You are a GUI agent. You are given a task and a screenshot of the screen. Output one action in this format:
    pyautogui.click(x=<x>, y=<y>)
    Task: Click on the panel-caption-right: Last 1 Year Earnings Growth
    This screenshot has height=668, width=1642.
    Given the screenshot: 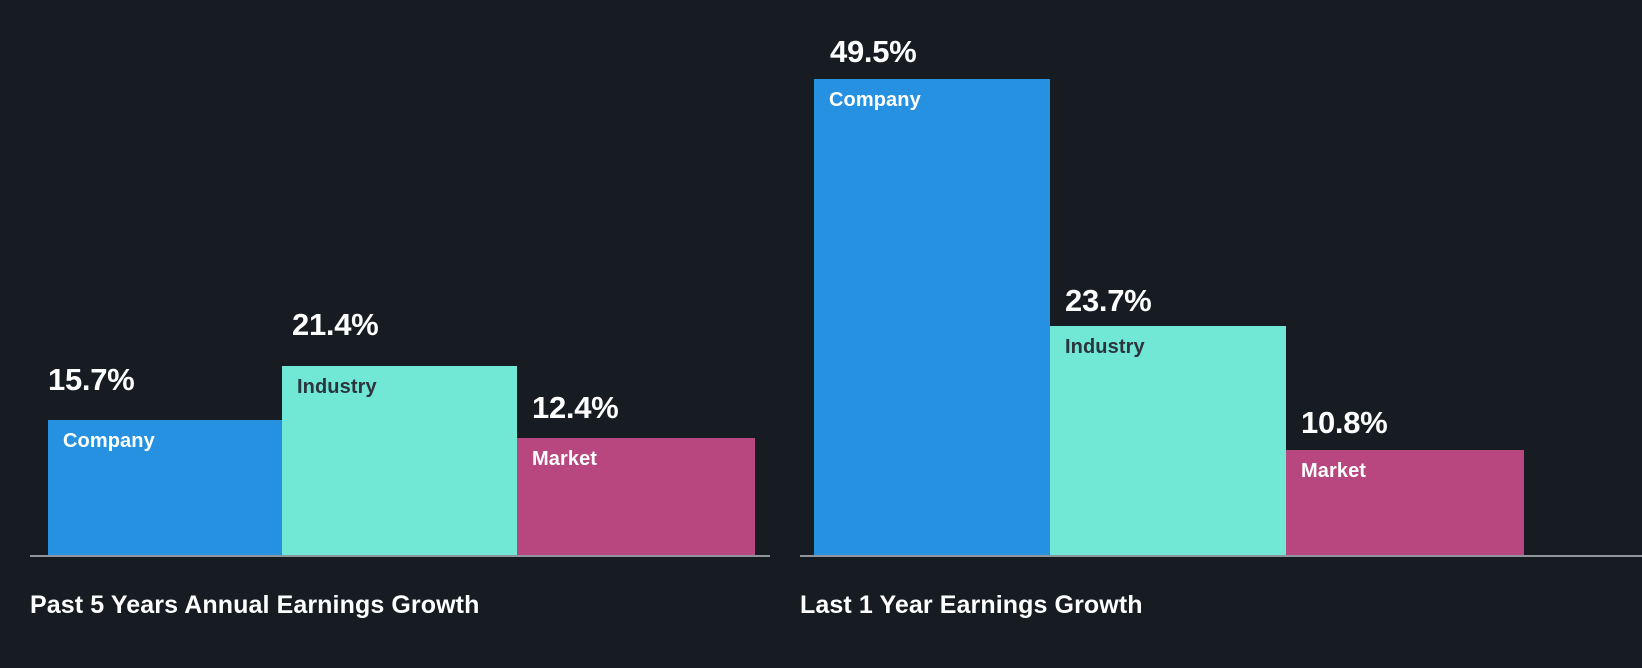 What is the action you would take?
    pyautogui.click(x=971, y=605)
    